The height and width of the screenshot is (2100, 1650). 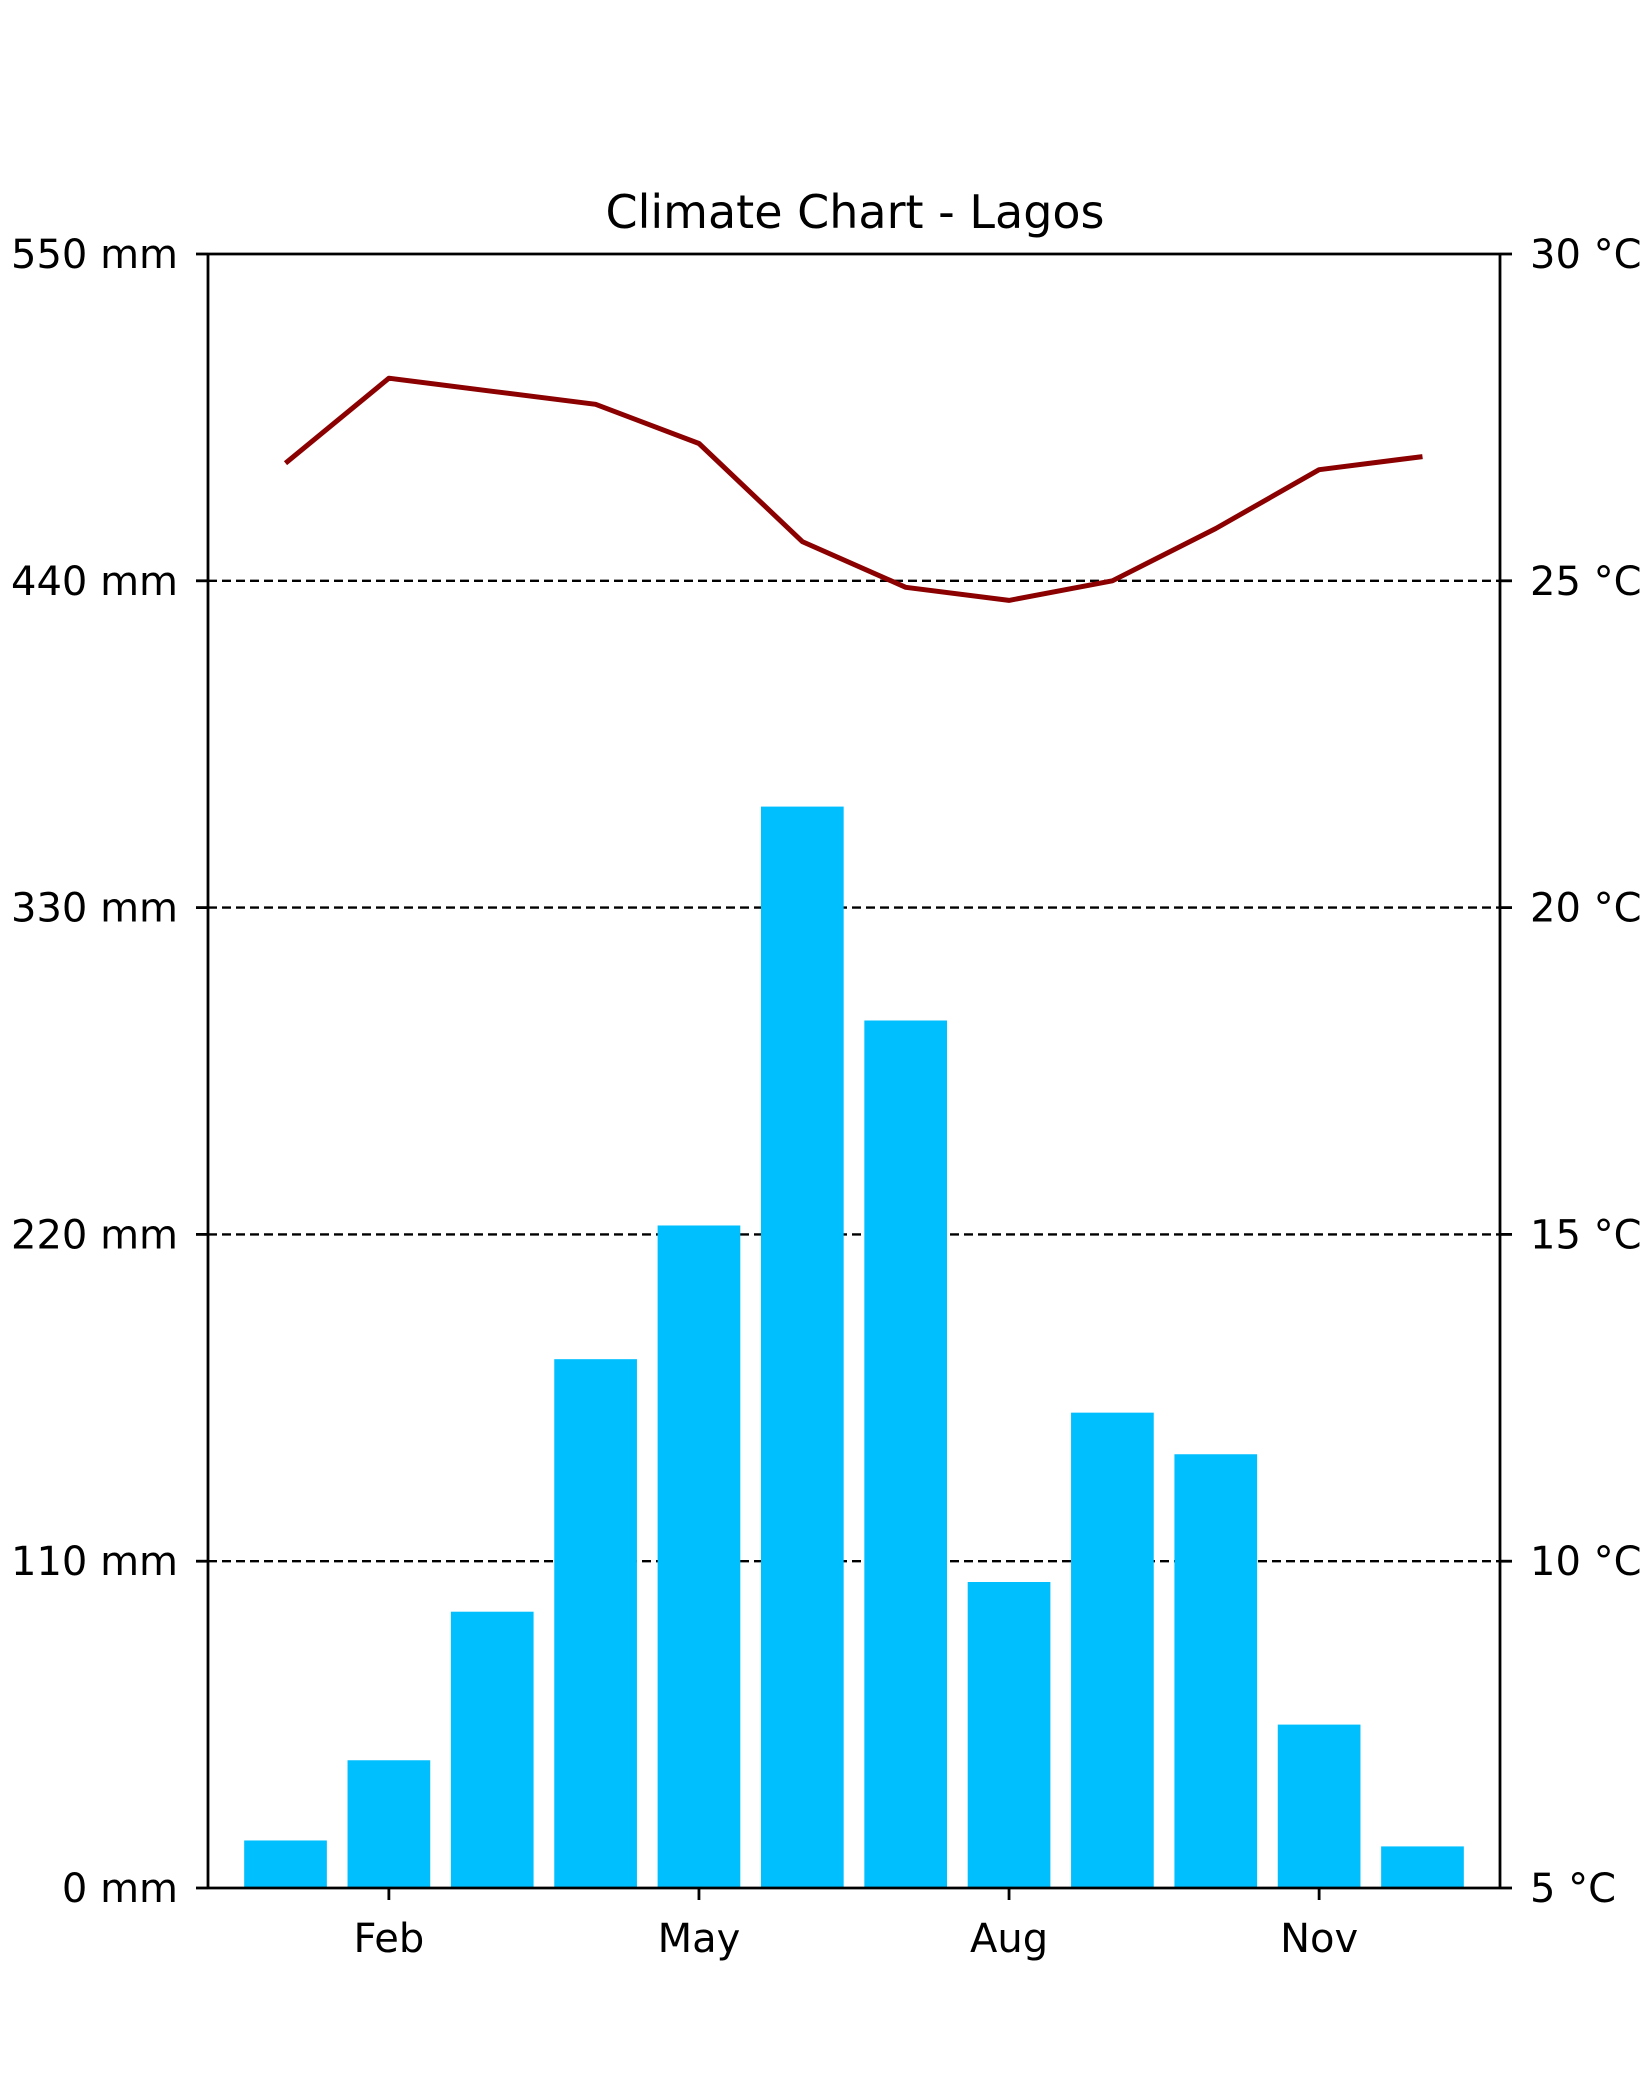 What do you see at coordinates (699, 1556) in the screenshot?
I see `bar-may` at bounding box center [699, 1556].